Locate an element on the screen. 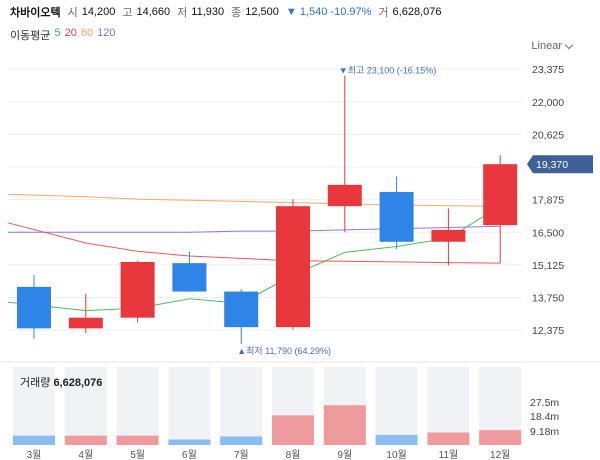 Image resolution: width=600 pixels, height=460 pixels. ma-60-label: 60 is located at coordinates (87, 33).